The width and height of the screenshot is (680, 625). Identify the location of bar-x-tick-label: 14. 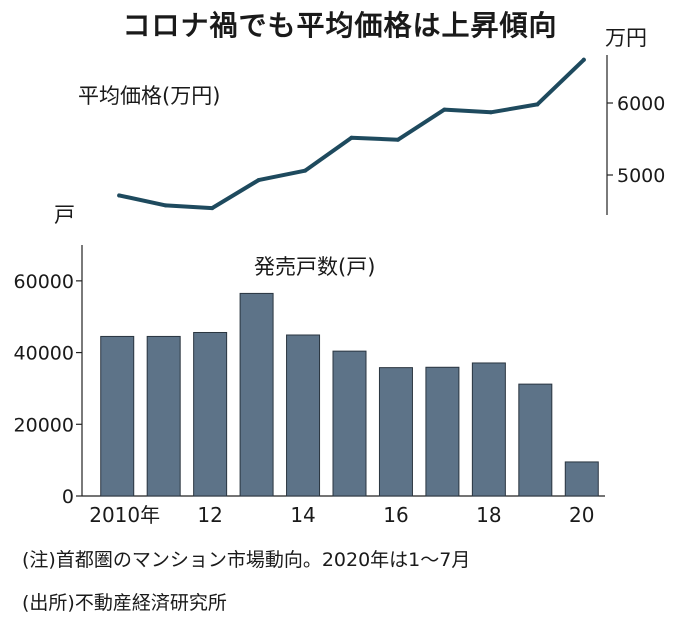
(302, 515).